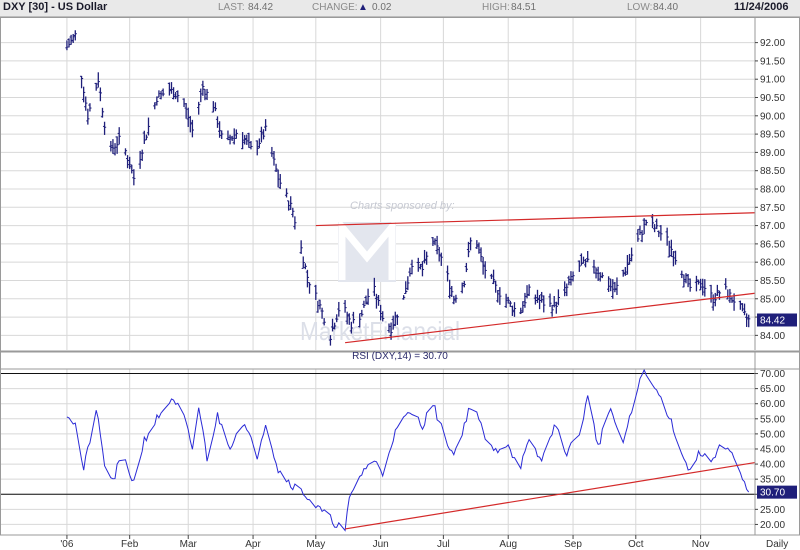  I want to click on low-label: LOW:, so click(640, 7).